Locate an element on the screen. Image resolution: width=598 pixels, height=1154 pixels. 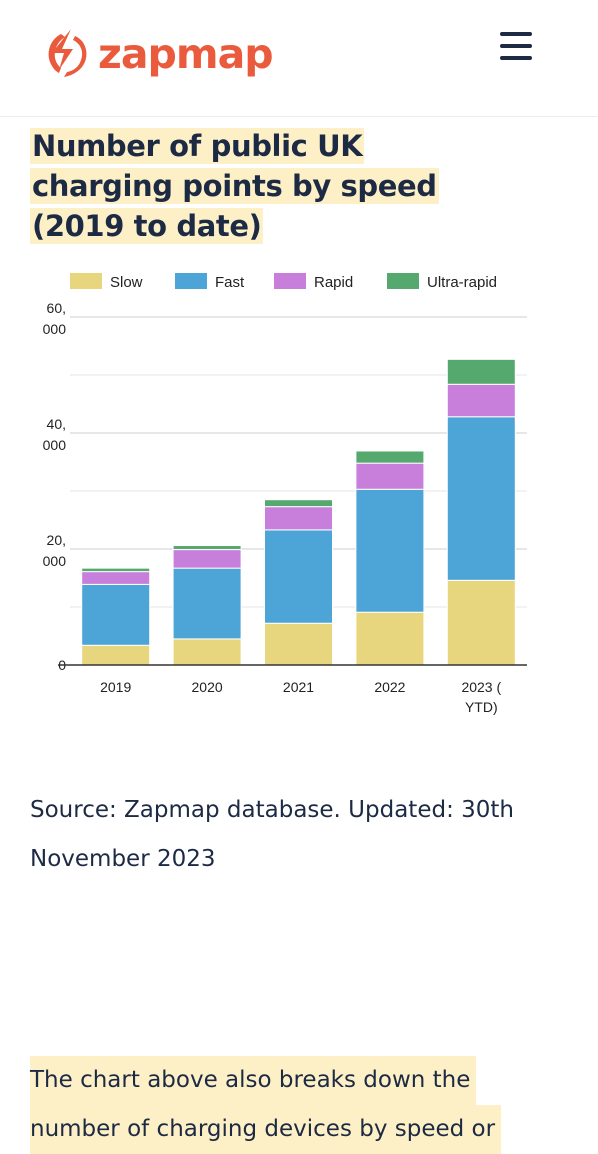
legend-label: Slow is located at coordinates (126, 282).